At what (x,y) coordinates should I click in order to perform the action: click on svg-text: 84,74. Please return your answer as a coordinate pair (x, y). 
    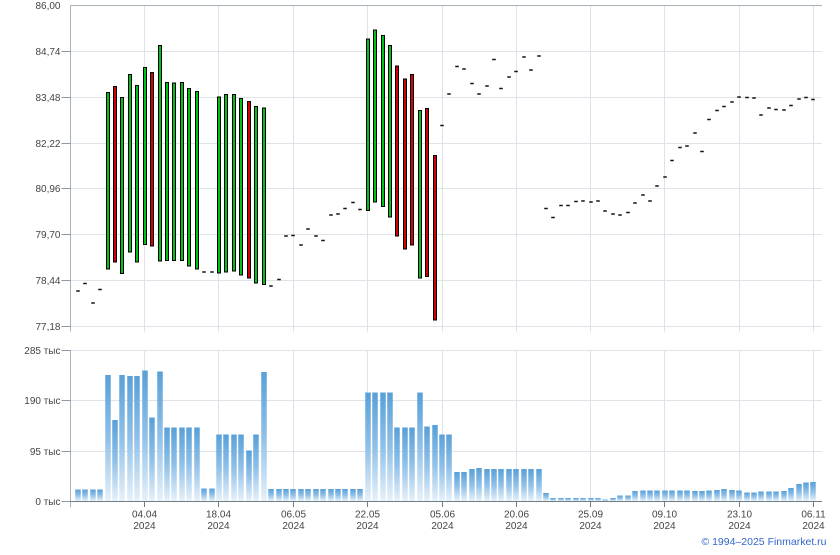
    Looking at the image, I should click on (47, 52).